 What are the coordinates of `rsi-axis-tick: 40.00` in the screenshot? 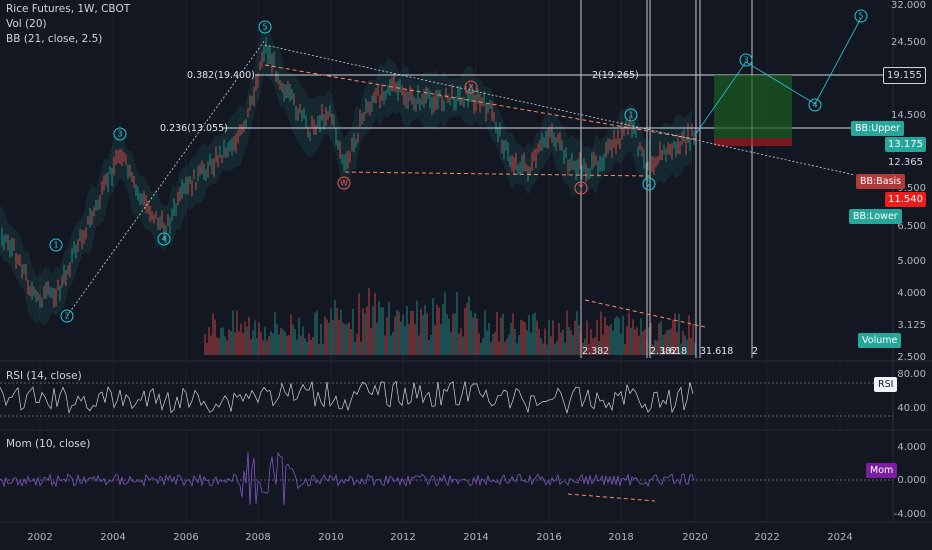 It's located at (908, 408).